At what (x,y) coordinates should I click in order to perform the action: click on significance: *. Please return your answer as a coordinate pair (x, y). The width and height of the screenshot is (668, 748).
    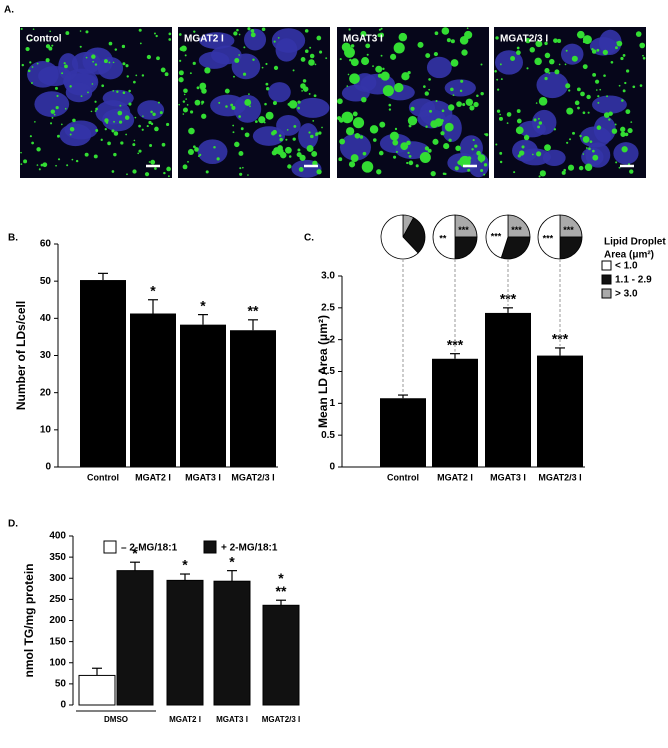
    Looking at the image, I should click on (232, 561).